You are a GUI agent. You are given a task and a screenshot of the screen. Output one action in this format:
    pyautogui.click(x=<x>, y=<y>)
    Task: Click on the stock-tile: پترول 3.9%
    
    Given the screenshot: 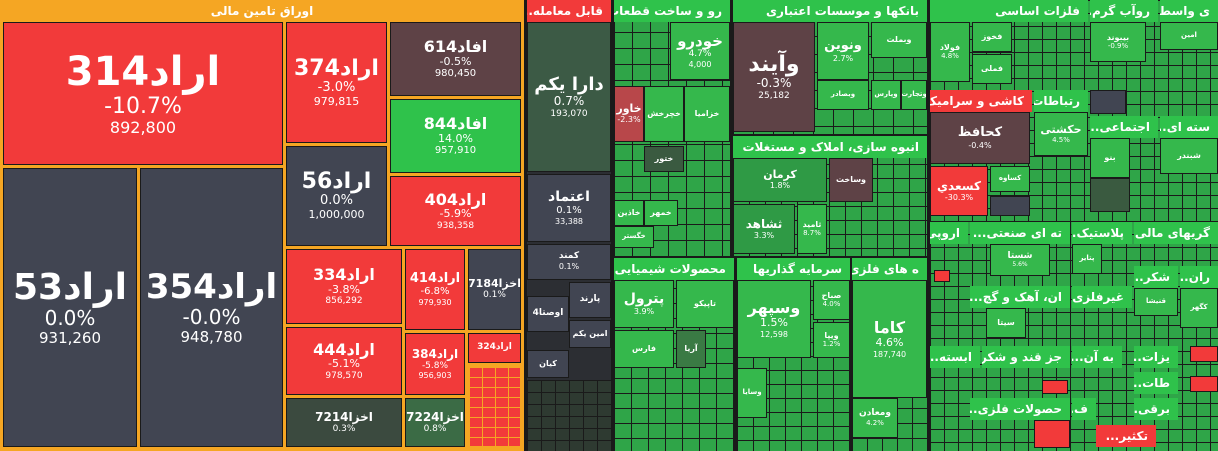 What is the action you would take?
    pyautogui.click(x=644, y=304)
    